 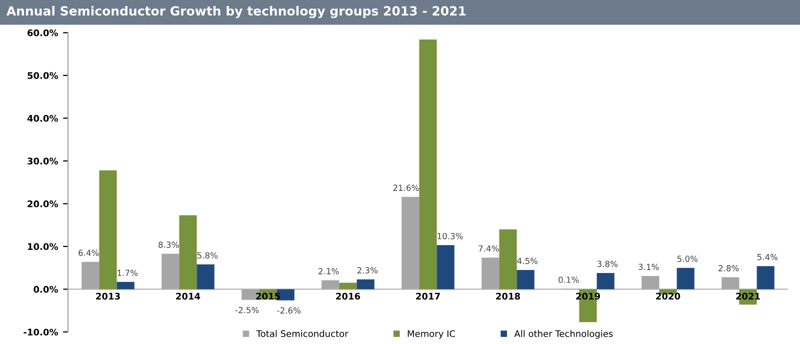 What do you see at coordinates (488, 248) in the screenshot?
I see `data-label: 7.4%` at bounding box center [488, 248].